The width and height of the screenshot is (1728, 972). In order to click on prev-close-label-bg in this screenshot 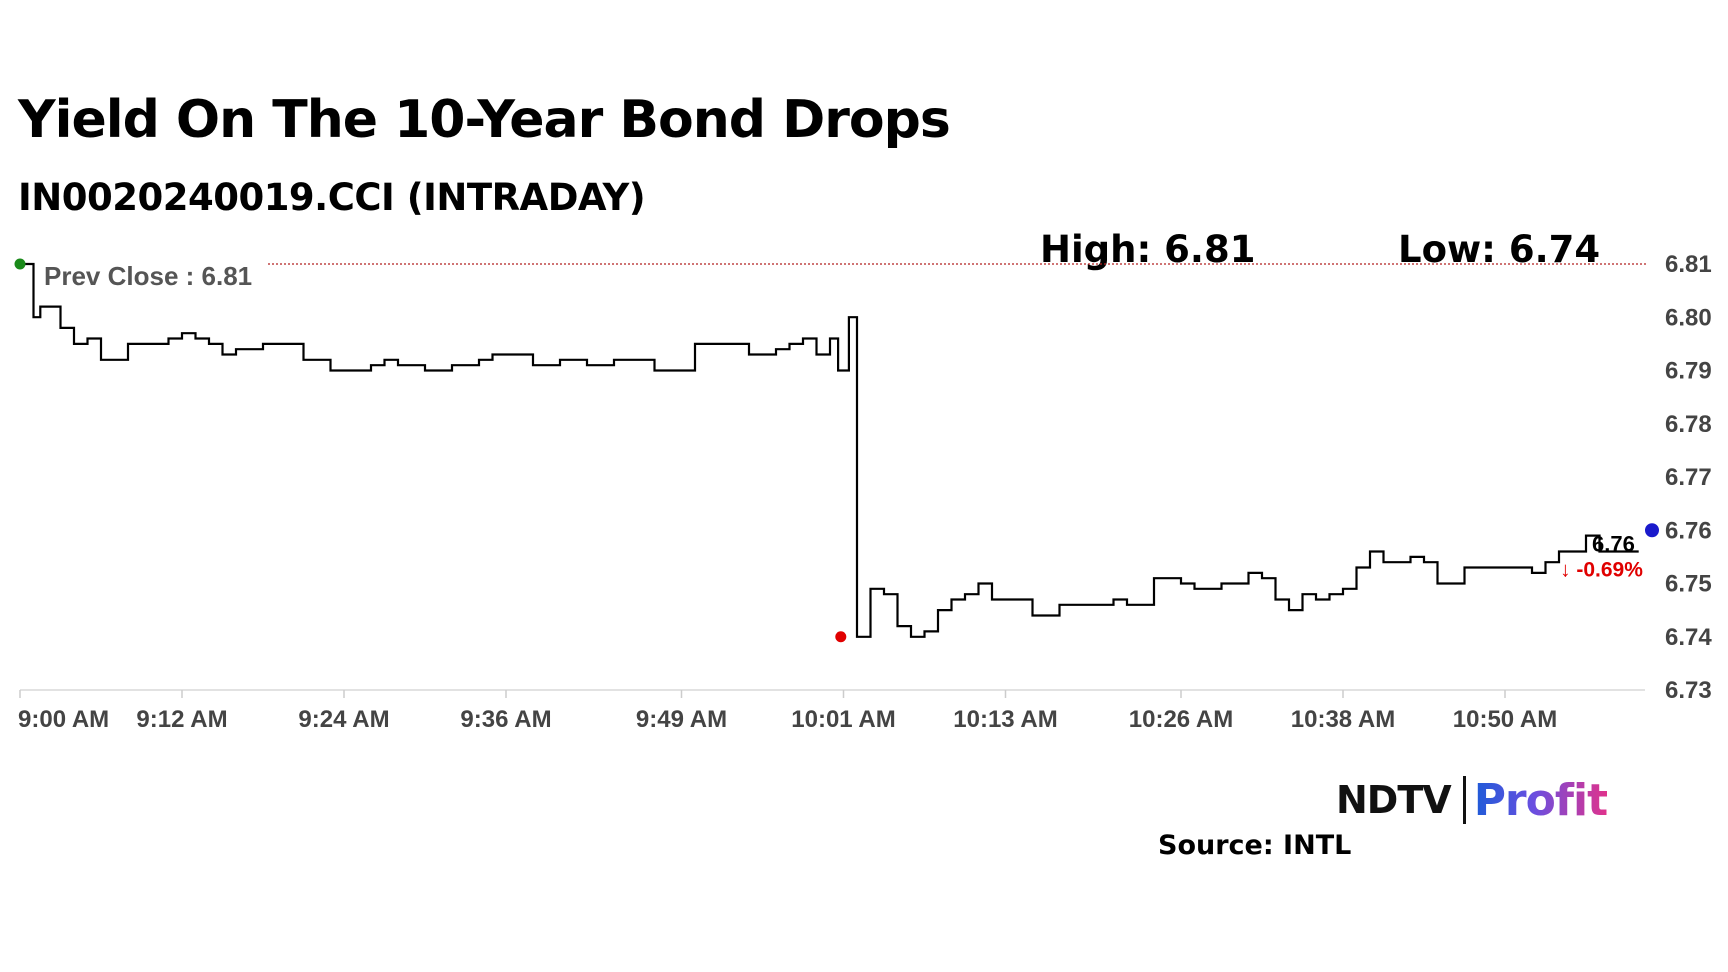, I will do `click(150, 276)`.